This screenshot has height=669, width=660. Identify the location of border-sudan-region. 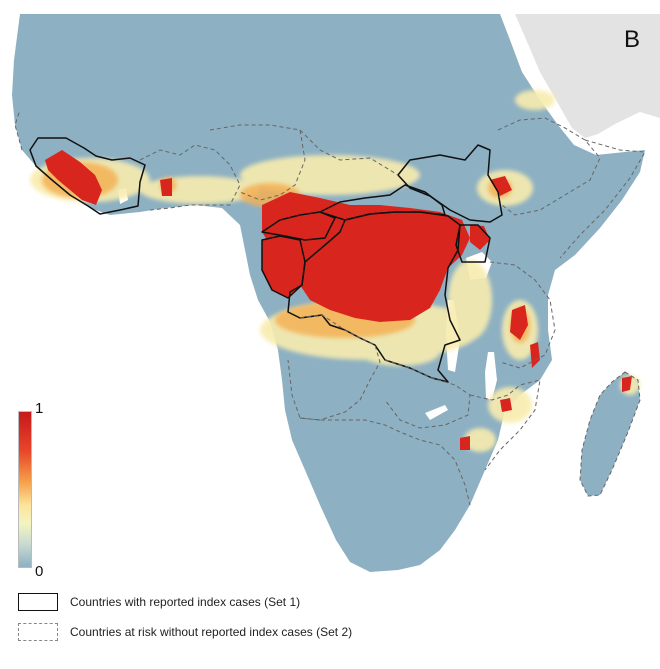
(450, 183).